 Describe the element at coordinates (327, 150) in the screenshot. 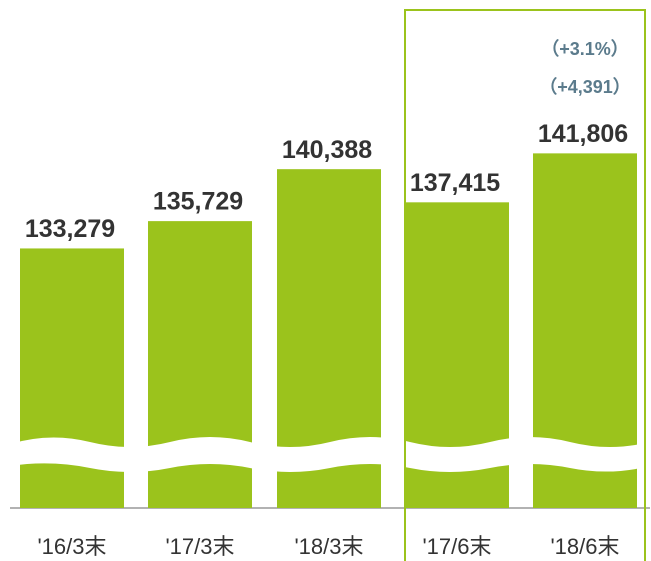

I see `value-label: 140,388` at that location.